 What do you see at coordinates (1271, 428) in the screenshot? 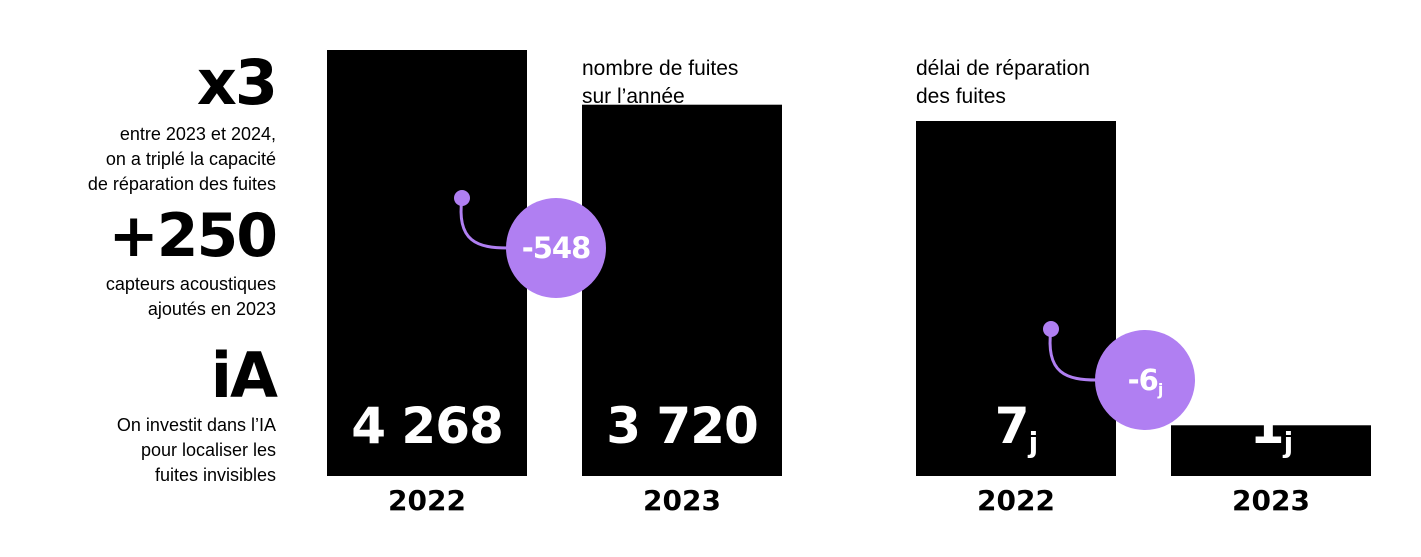
I see `bar-value-label: 1j` at bounding box center [1271, 428].